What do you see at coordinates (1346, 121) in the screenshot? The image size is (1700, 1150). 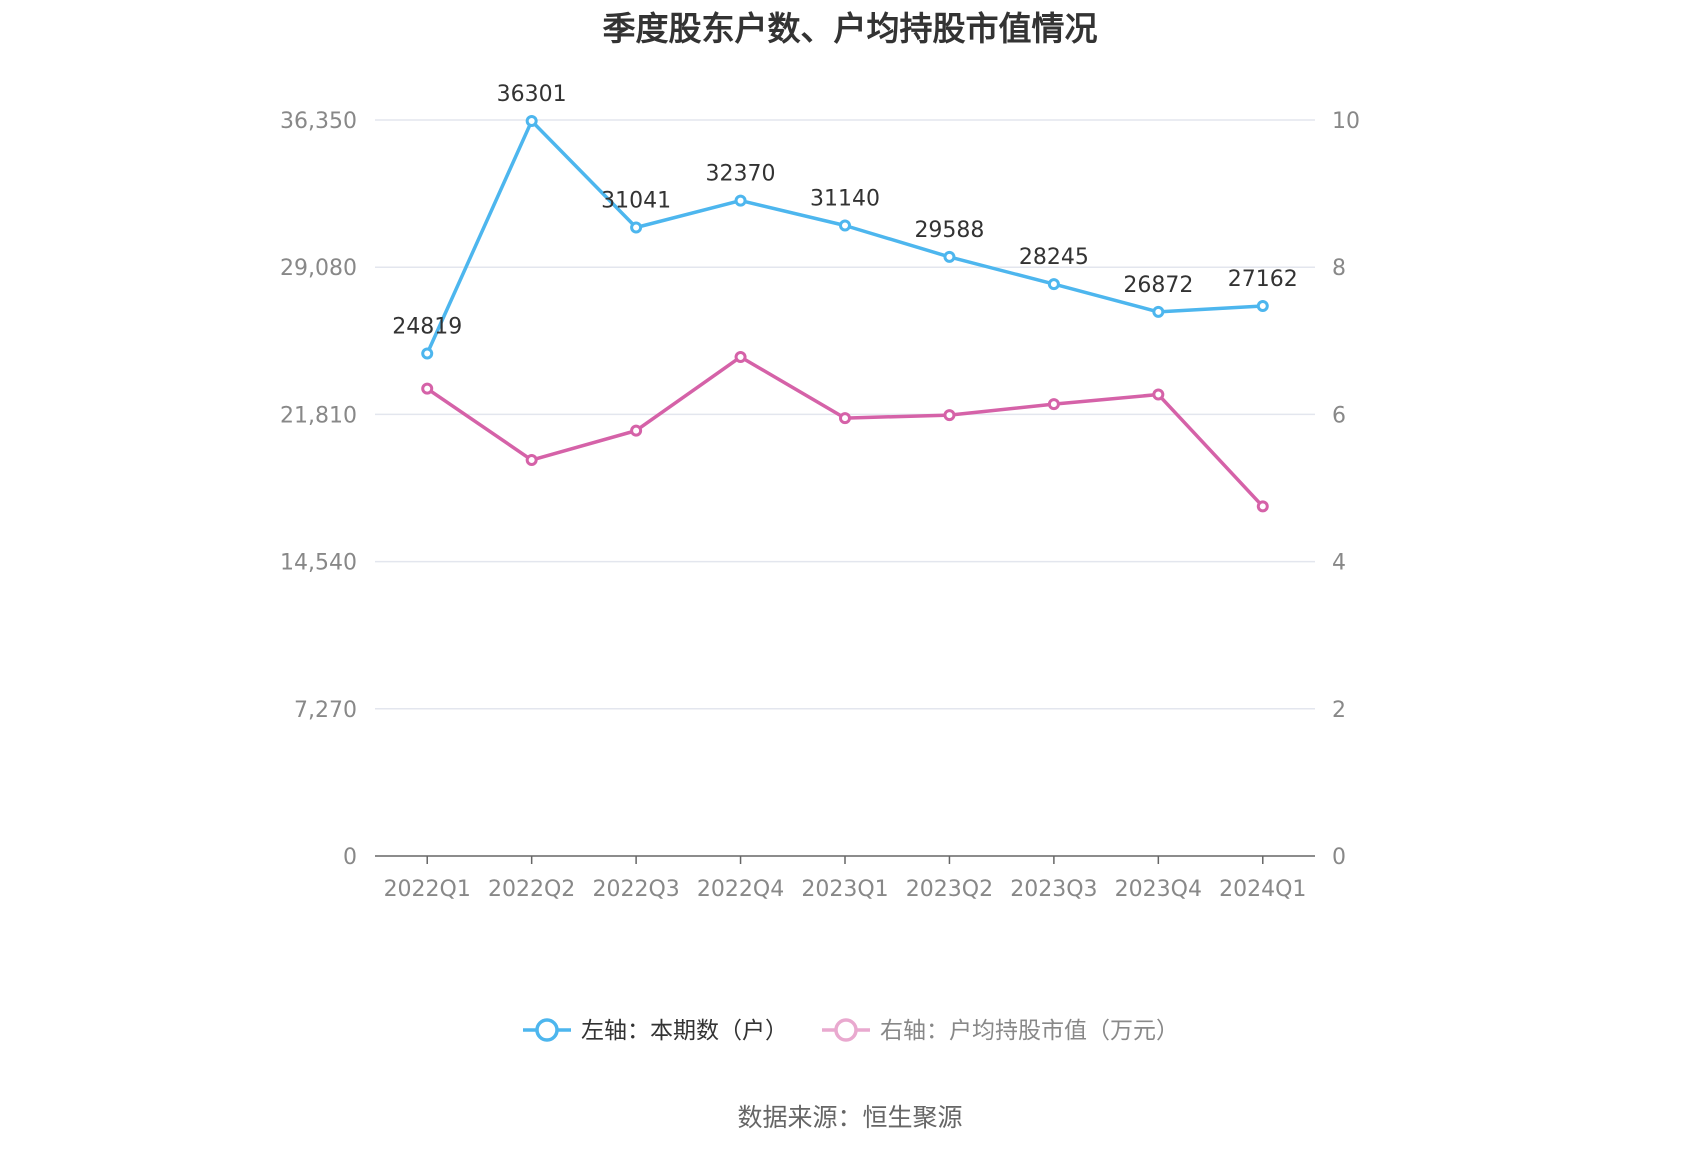 I see `right-tick-label: 10` at bounding box center [1346, 121].